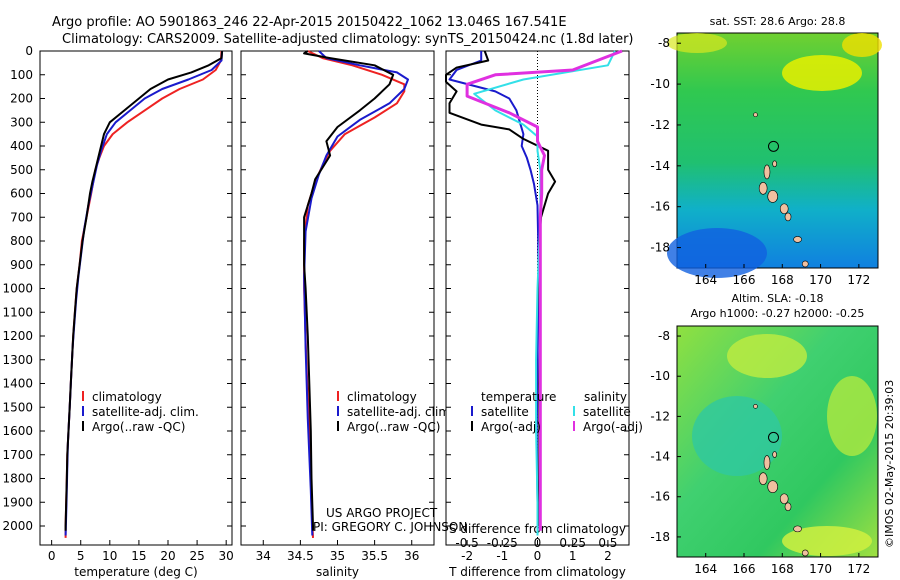 The width and height of the screenshot is (900, 580). I want to click on map-y-tick-label: -16, so click(660, 497).